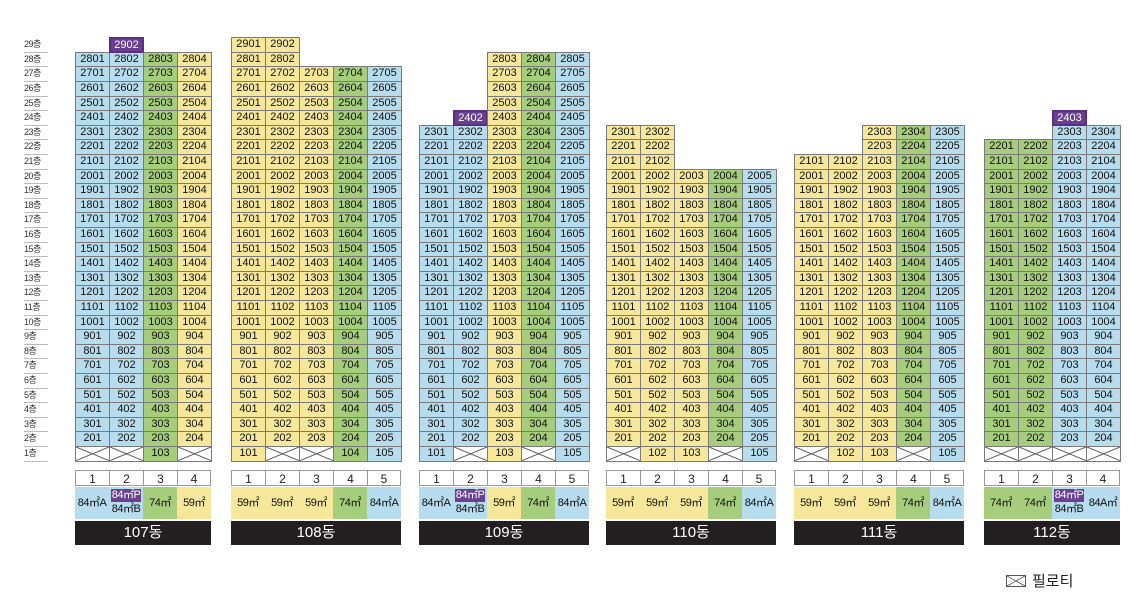  What do you see at coordinates (92, 503) in the screenshot?
I see `unit-type: 84㎡A` at bounding box center [92, 503].